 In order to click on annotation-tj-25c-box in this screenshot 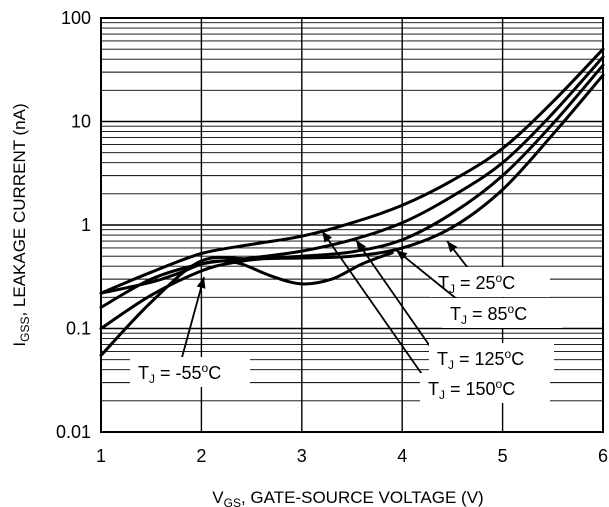, I will do `click(490, 282)`.